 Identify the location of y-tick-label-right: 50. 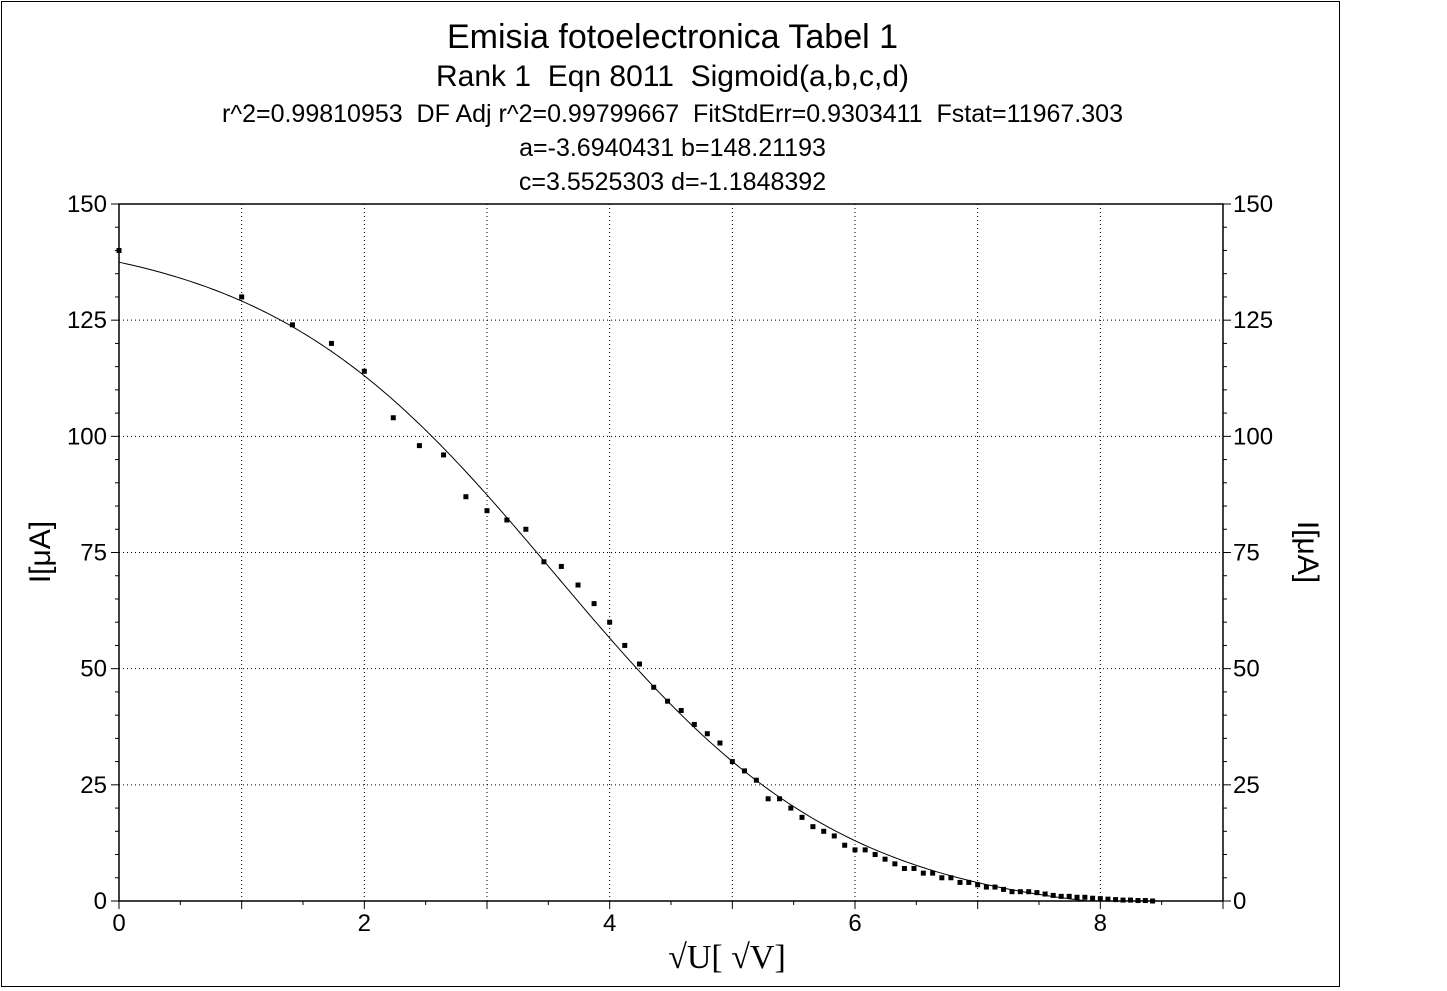
(1246, 669).